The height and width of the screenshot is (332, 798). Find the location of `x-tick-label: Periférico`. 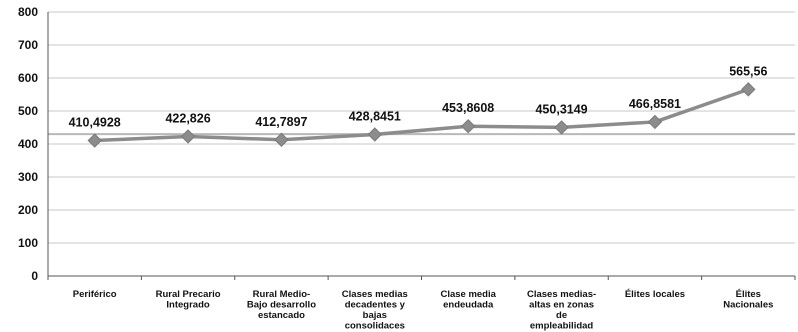

x-tick-label: Periférico is located at coordinates (95, 294).